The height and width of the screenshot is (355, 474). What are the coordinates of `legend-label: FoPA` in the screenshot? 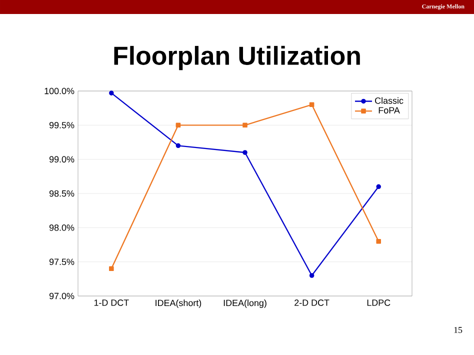 It's located at (389, 110).